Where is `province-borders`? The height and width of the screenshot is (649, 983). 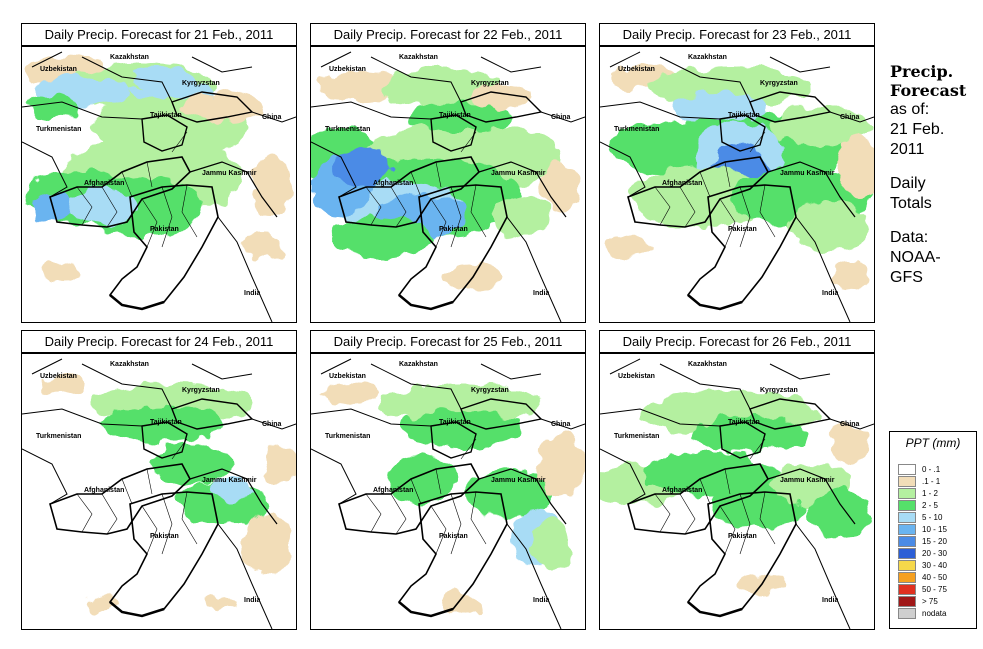 province-borders is located at coordinates (715, 189).